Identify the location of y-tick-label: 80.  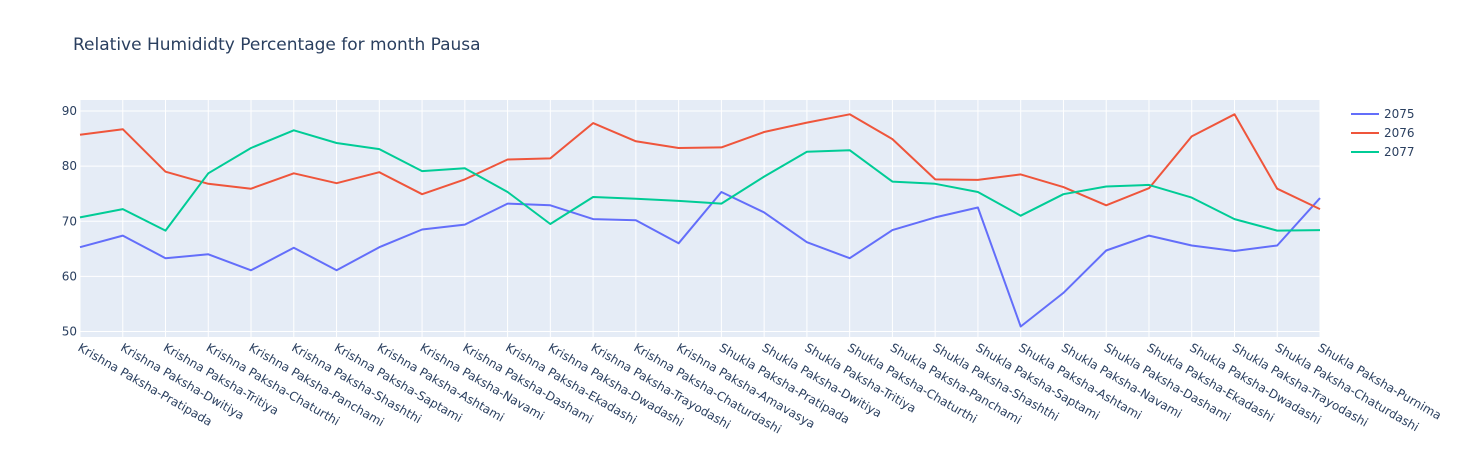
(69, 166).